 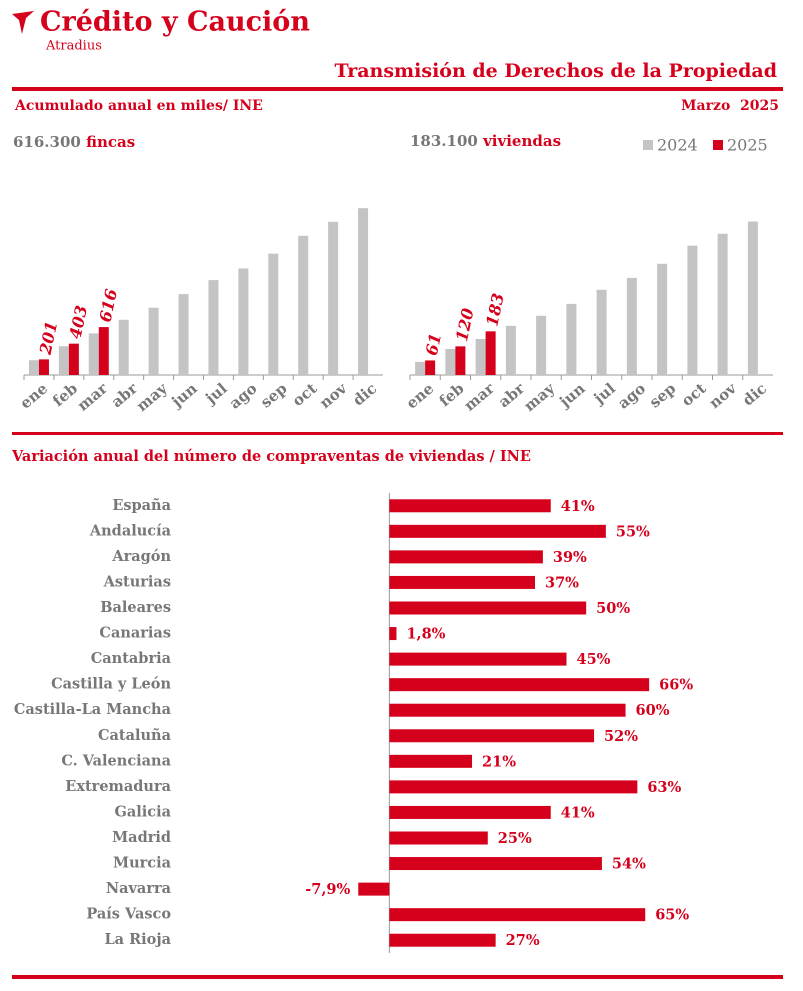 I want to click on headline: 616.300 fincas, so click(x=74, y=142).